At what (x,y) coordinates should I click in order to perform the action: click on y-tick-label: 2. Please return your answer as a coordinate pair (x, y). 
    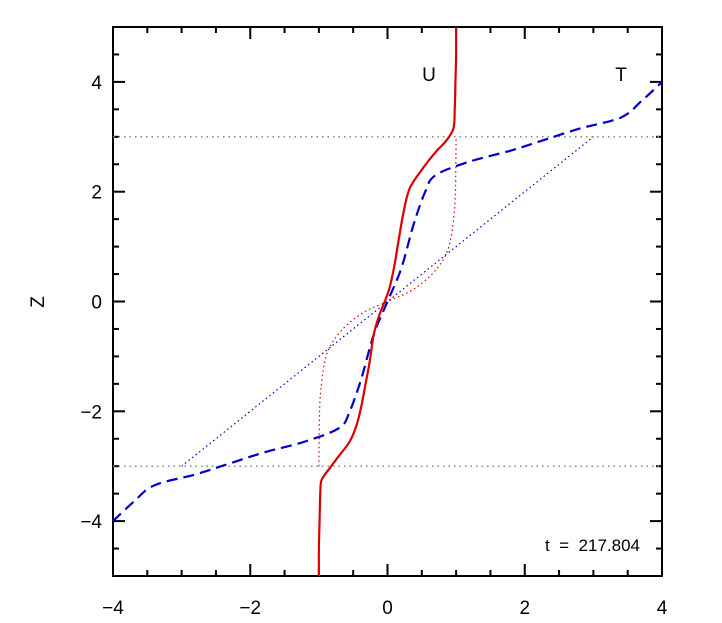
    Looking at the image, I should click on (96, 193).